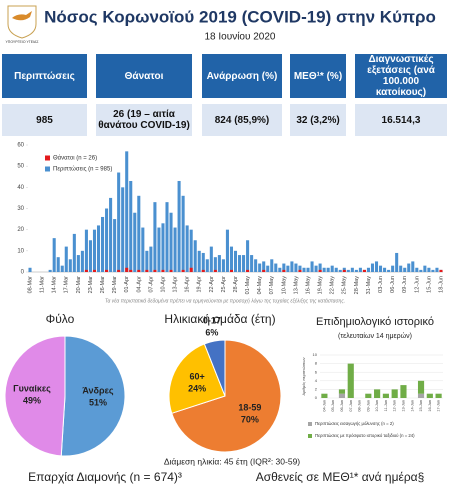 This screenshot has height=500, width=449. Describe the element at coordinates (393, 284) in the screenshot. I see `x-tick-label: 06-Jun` at that location.